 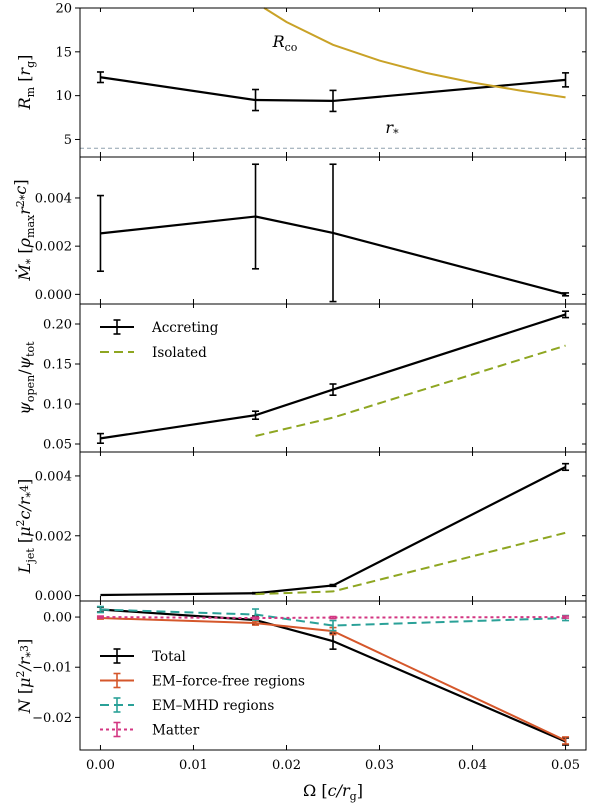 I want to click on annotation-rco: Rco, so click(x=285, y=43).